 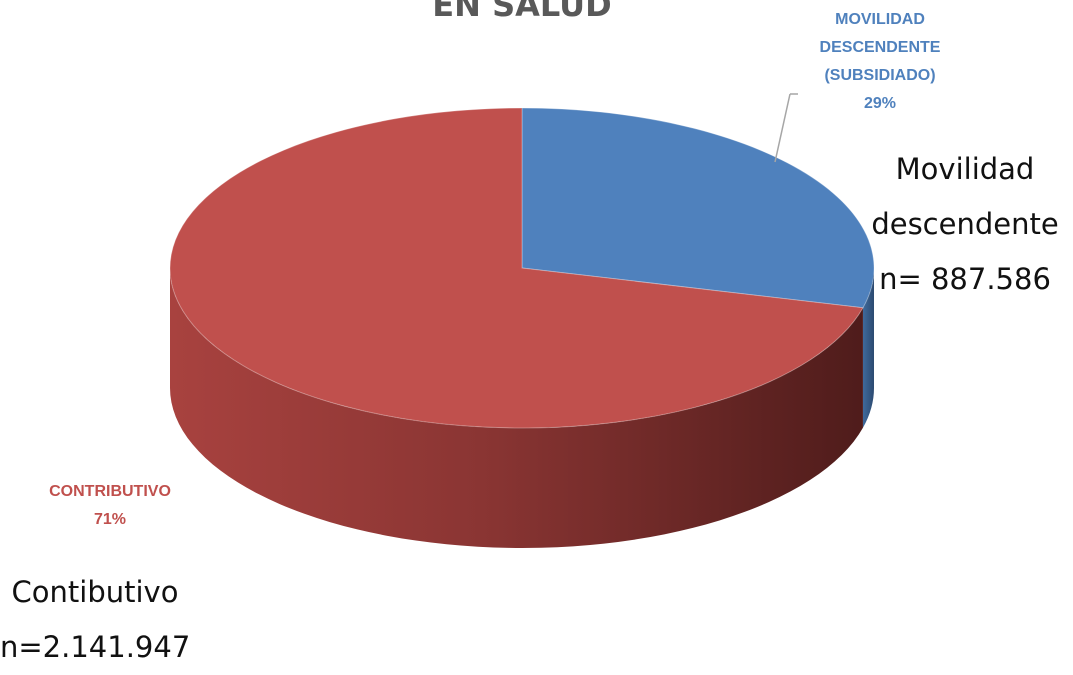 I want to click on category-label: CONTRIBUTIVO, so click(x=110, y=491).